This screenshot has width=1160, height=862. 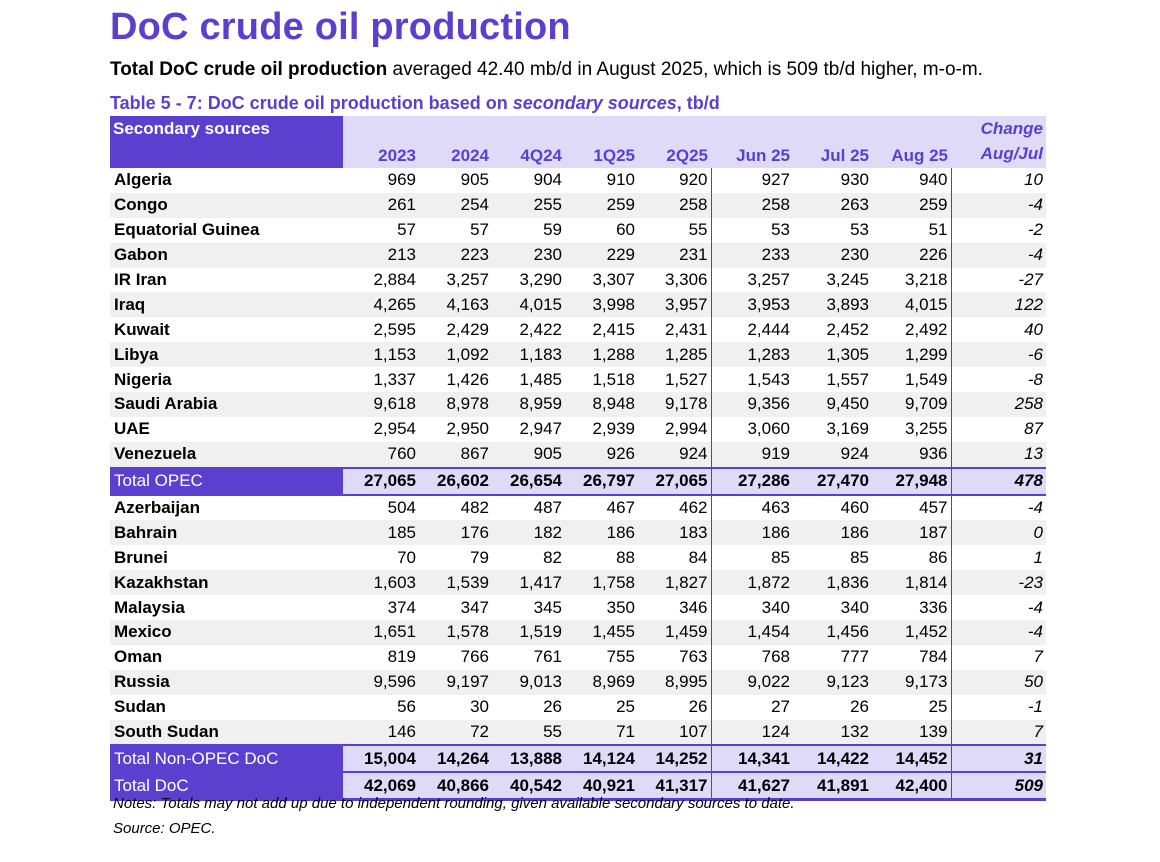 What do you see at coordinates (613, 429) in the screenshot?
I see `cell-value: 2,939` at bounding box center [613, 429].